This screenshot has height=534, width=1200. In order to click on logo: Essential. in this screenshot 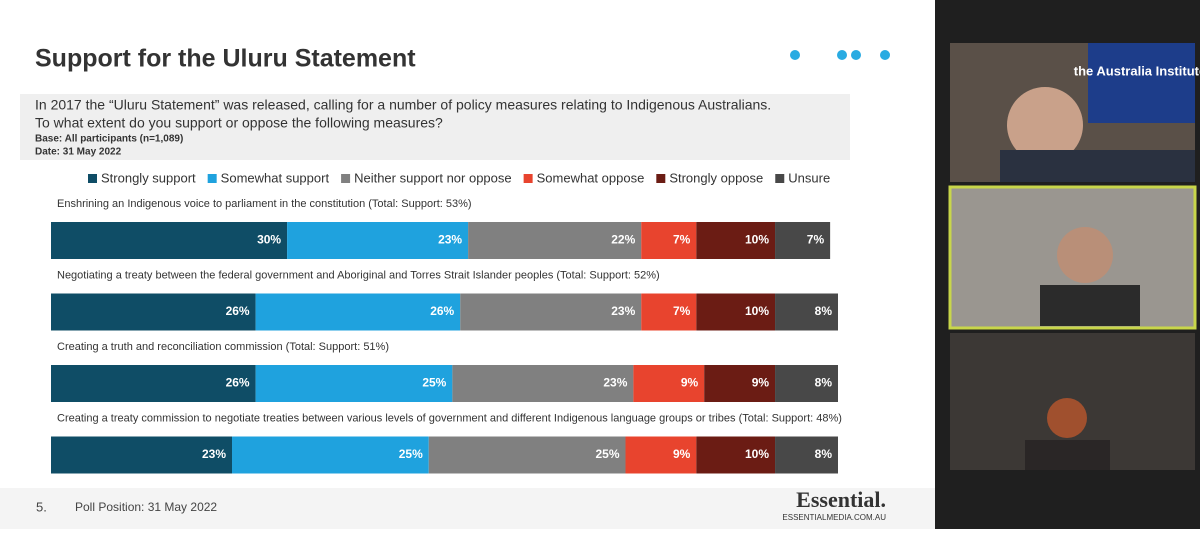, I will do `click(841, 499)`.